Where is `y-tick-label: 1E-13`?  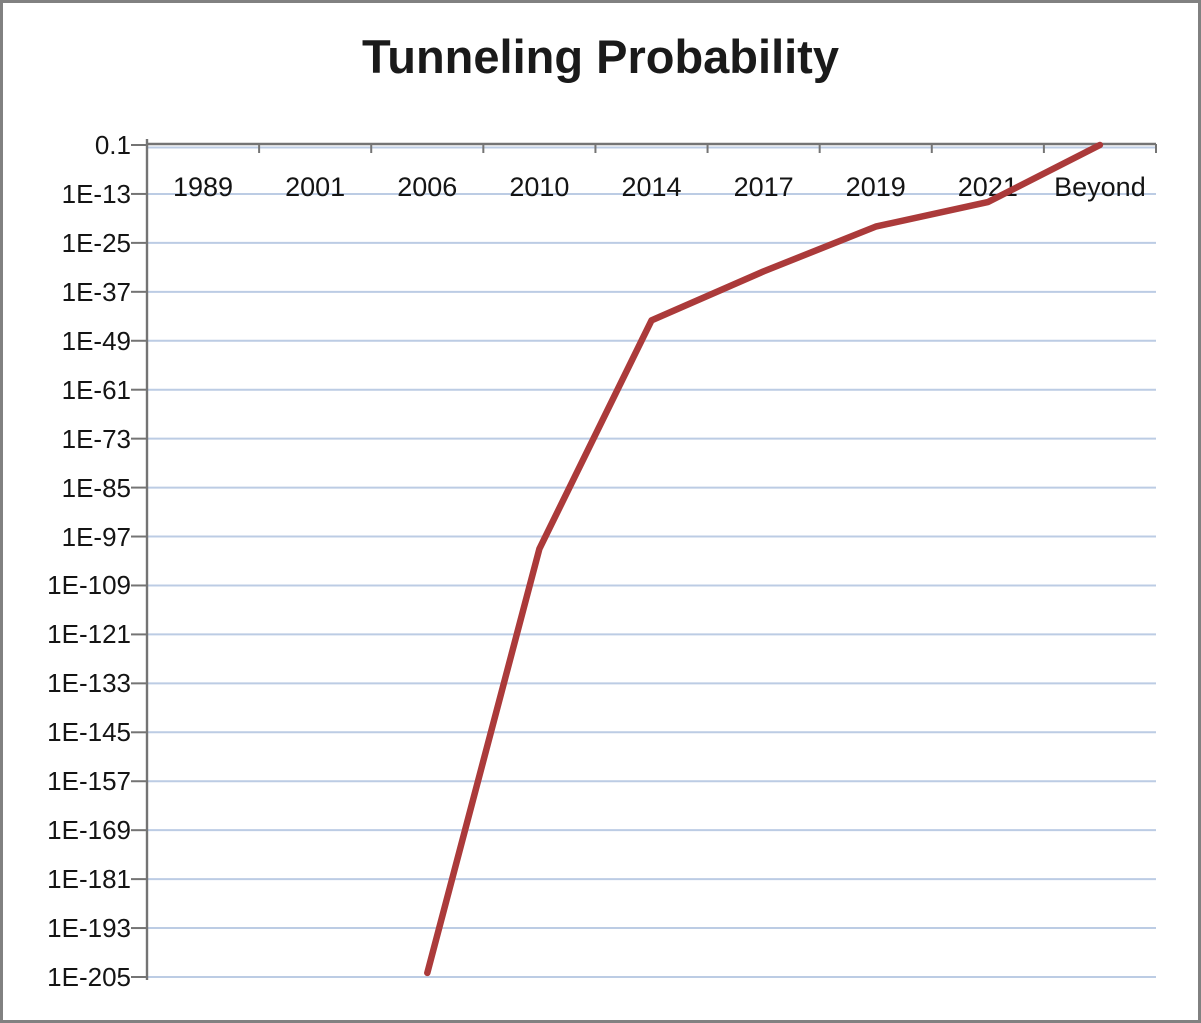 y-tick-label: 1E-13 is located at coordinates (96, 193).